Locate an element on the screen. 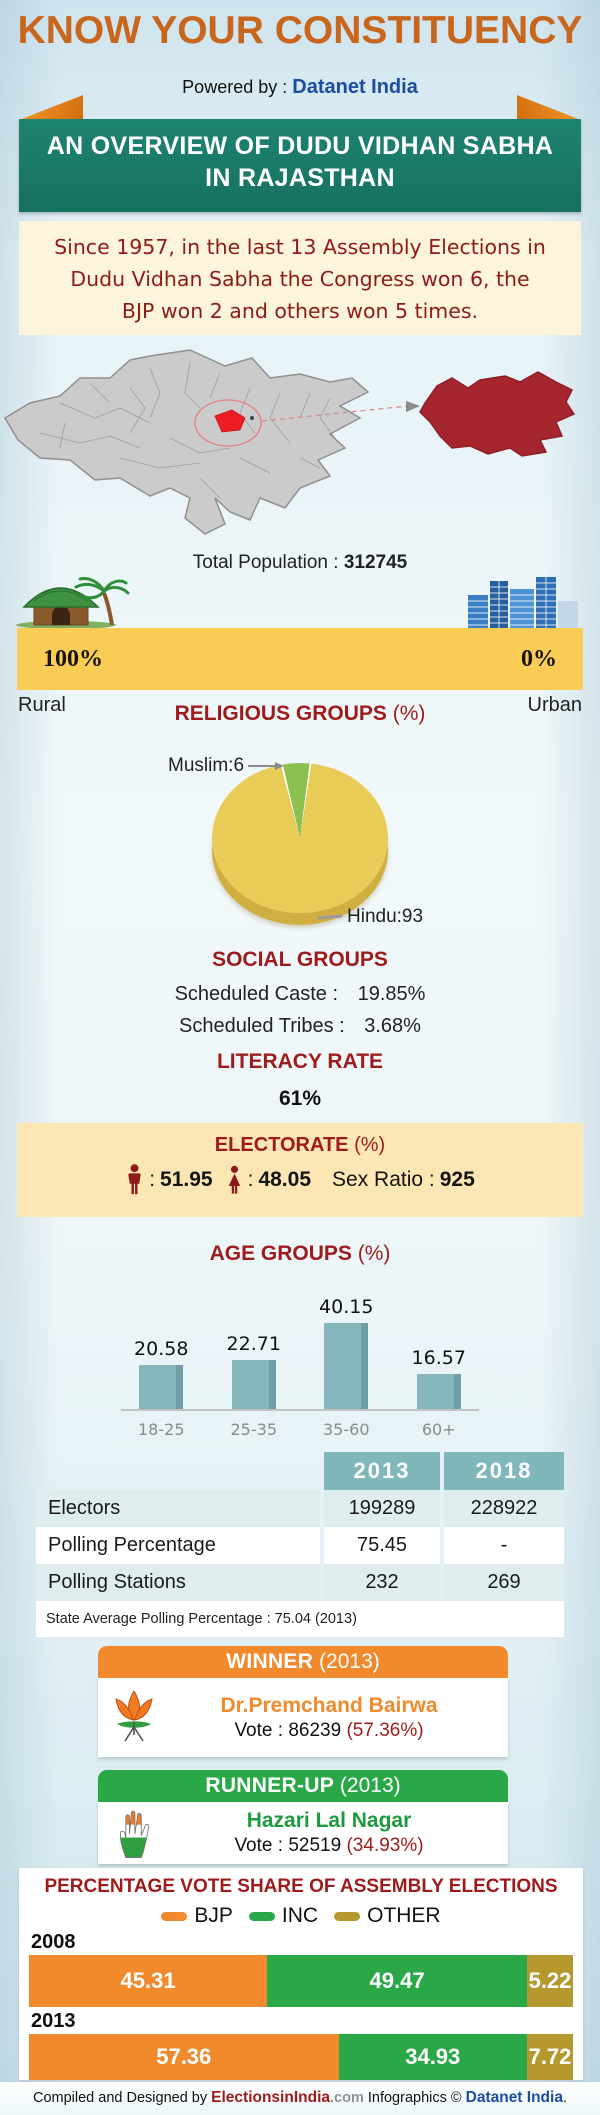 Image resolution: width=600 pixels, height=2115 pixels. age-bar-category: 18-25 is located at coordinates (161, 1429).